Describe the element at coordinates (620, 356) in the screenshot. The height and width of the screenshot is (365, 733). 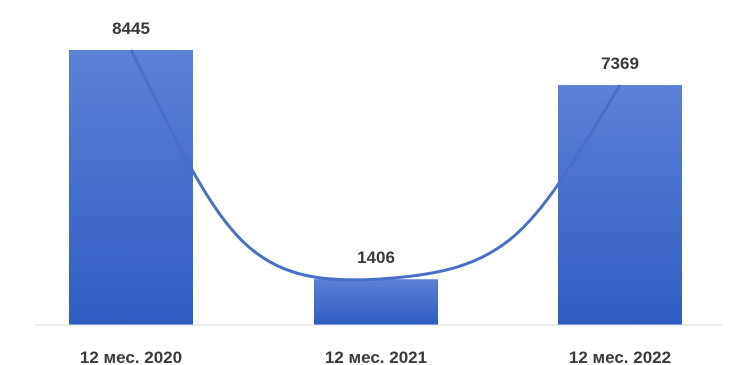
I see `category-label-3: 12 мес. 2022` at that location.